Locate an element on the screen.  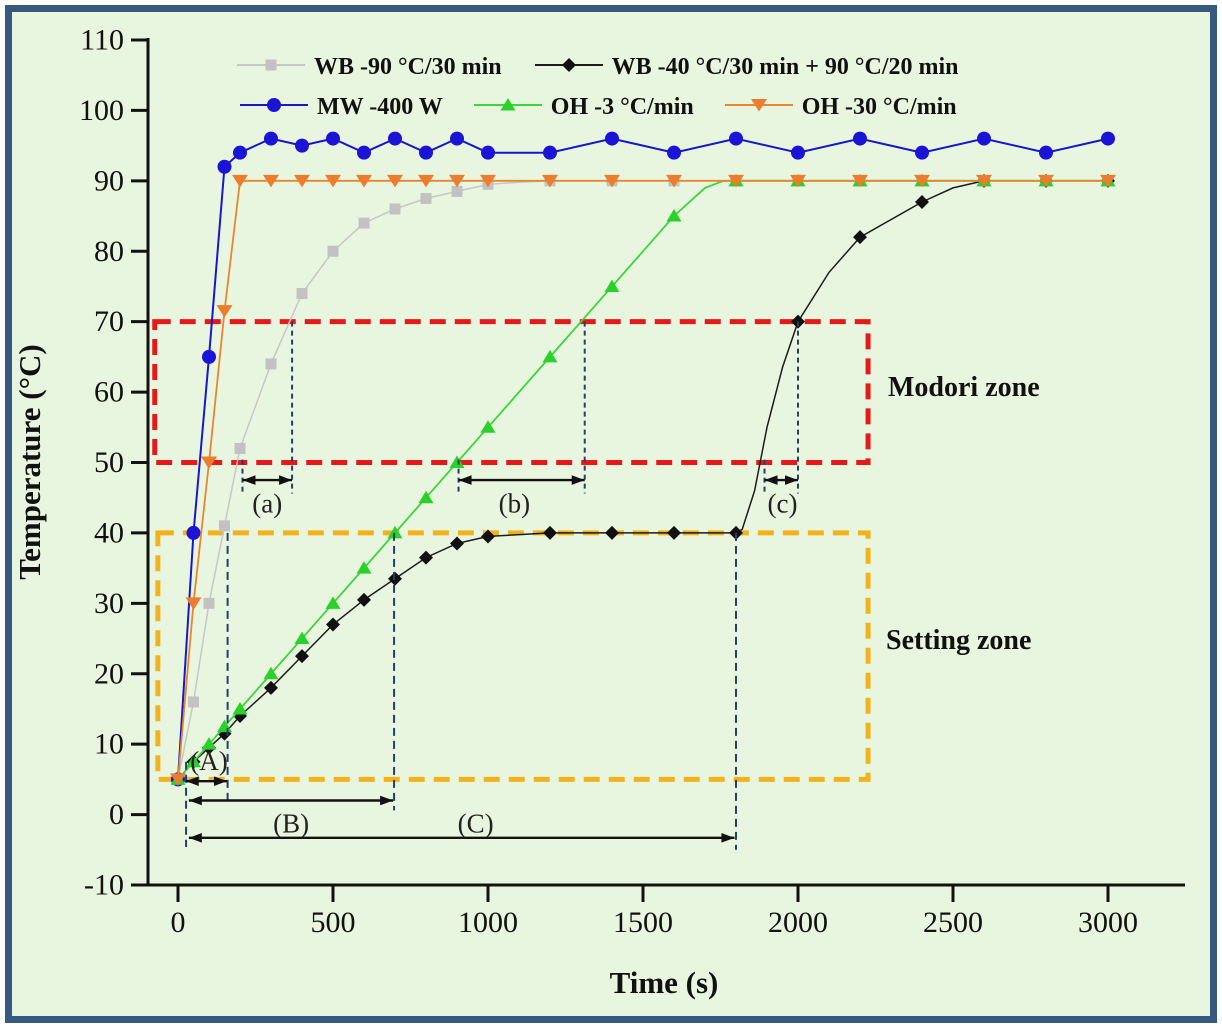
y-tick-label: 70 is located at coordinates (109, 321).